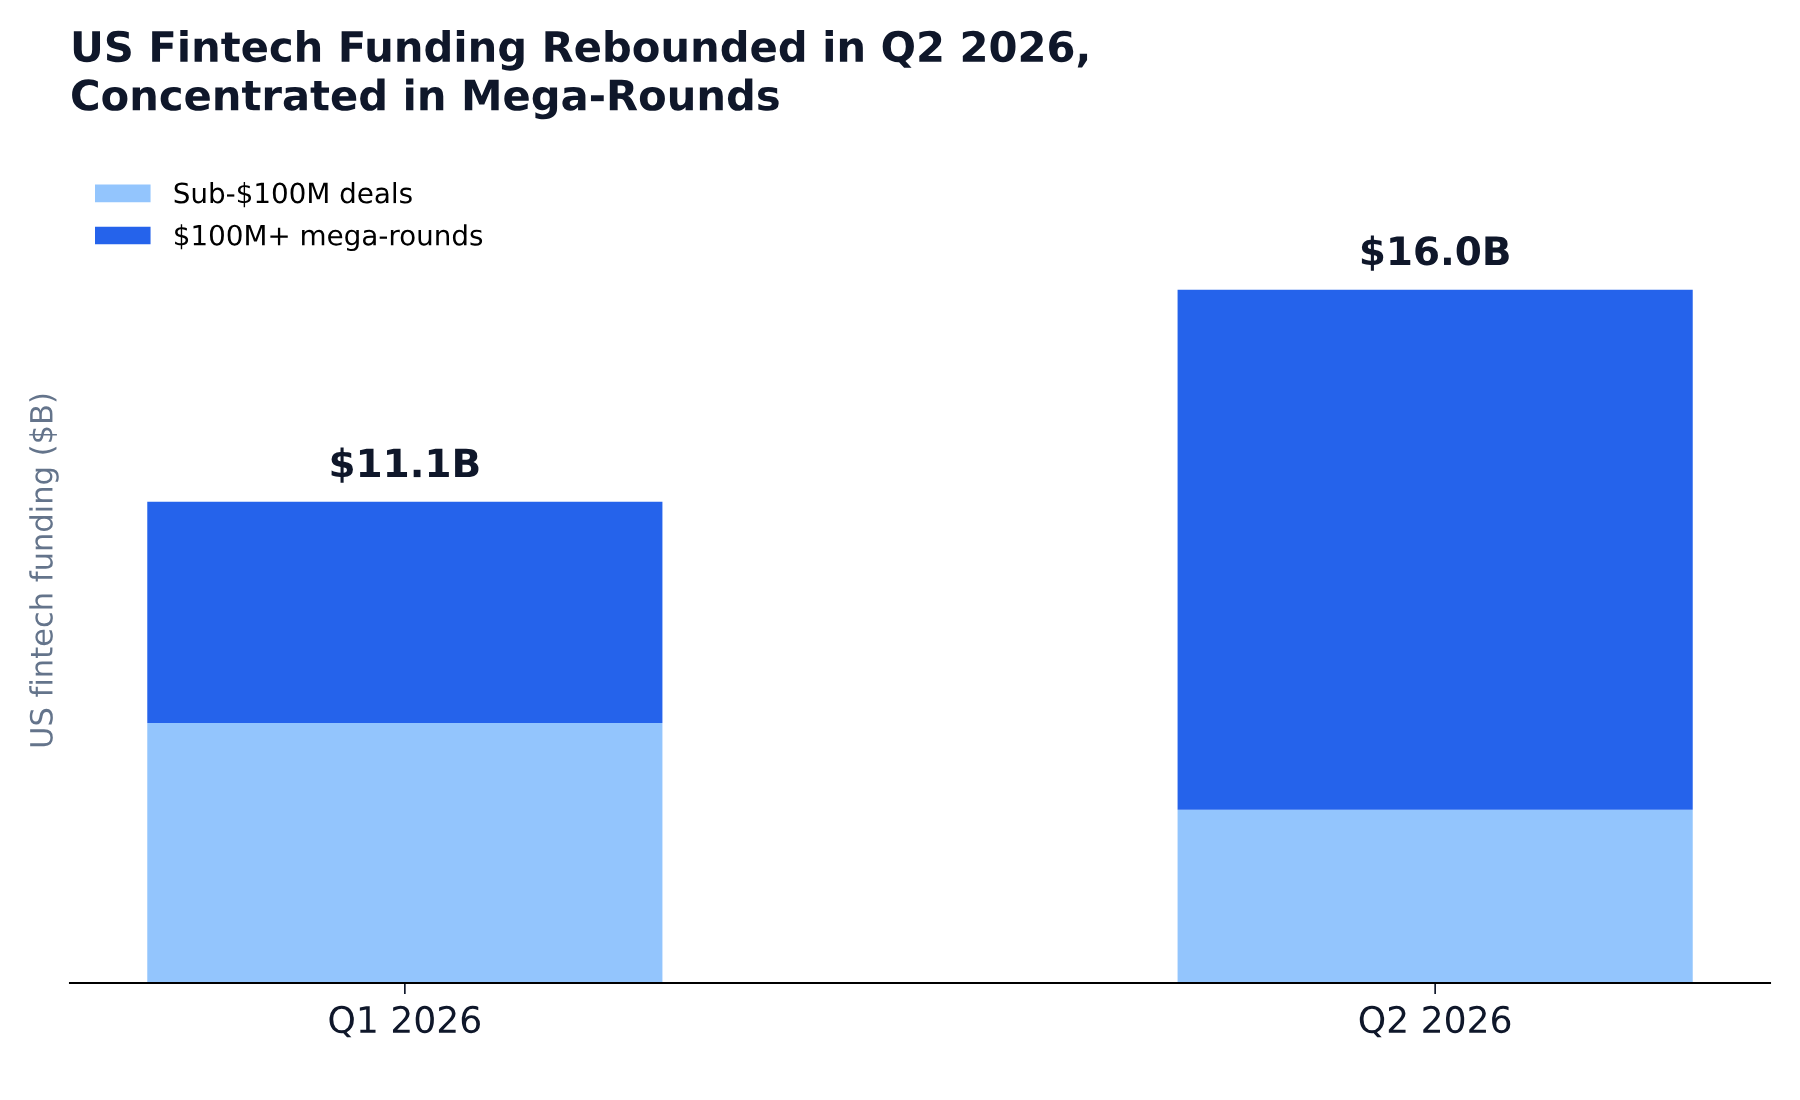  Describe the element at coordinates (580, 75) in the screenshot. I see `chart-title: US Fintech Funding Rebounded in Q2 2026, Concentrated in Mega-Rounds` at that location.